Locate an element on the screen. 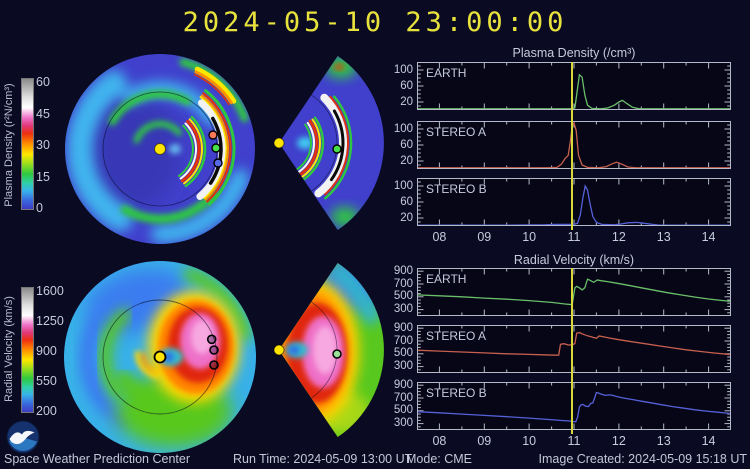 This screenshot has width=750, height=469. colorbar-tick-label: 200 is located at coordinates (46, 411).